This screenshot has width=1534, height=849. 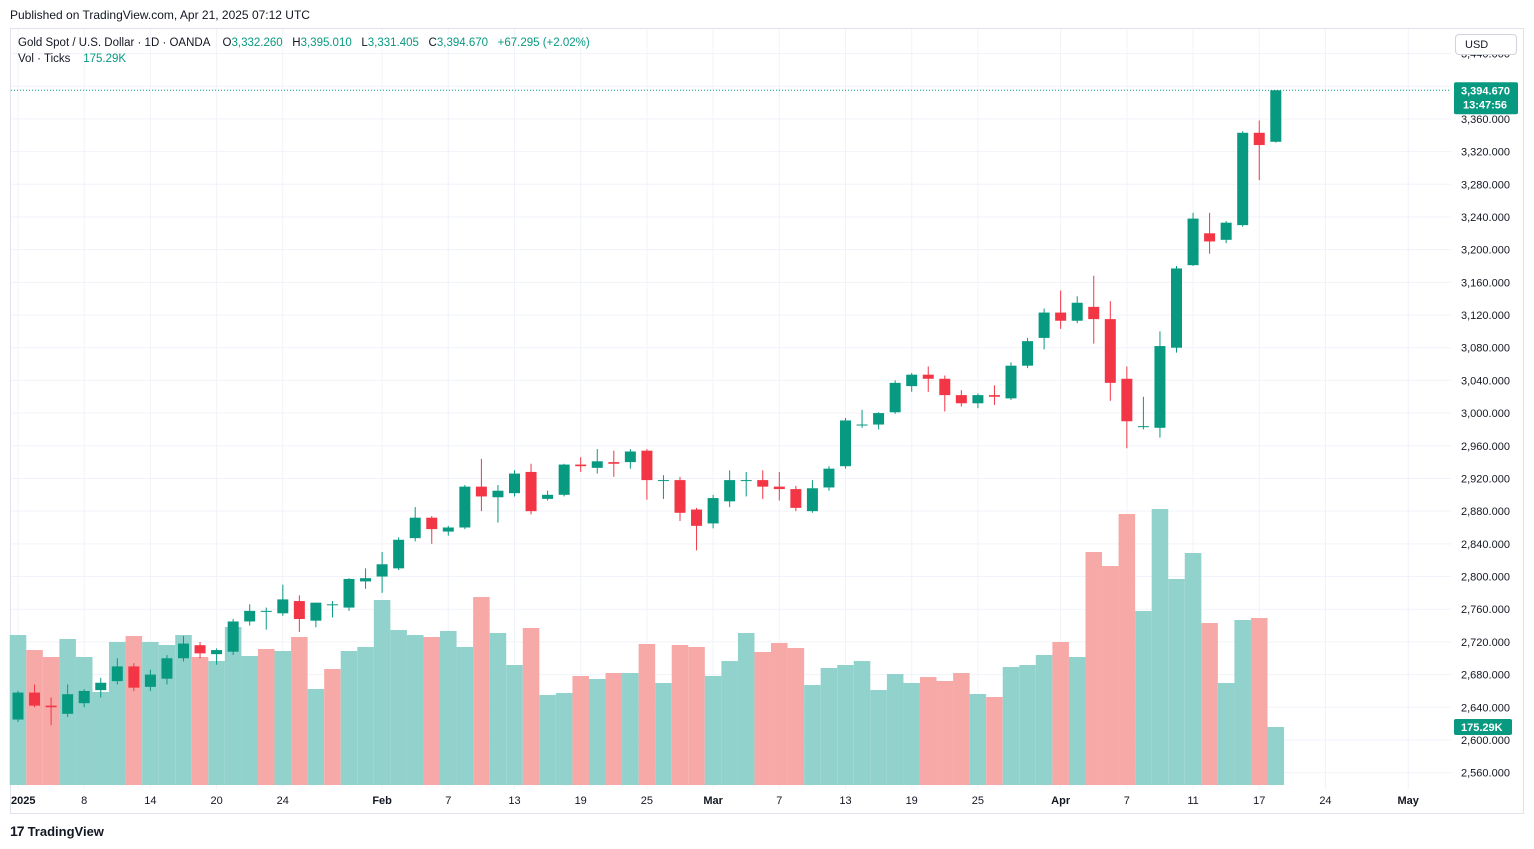 What do you see at coordinates (1485, 610) in the screenshot?
I see `price-tick-label: 2,760.000` at bounding box center [1485, 610].